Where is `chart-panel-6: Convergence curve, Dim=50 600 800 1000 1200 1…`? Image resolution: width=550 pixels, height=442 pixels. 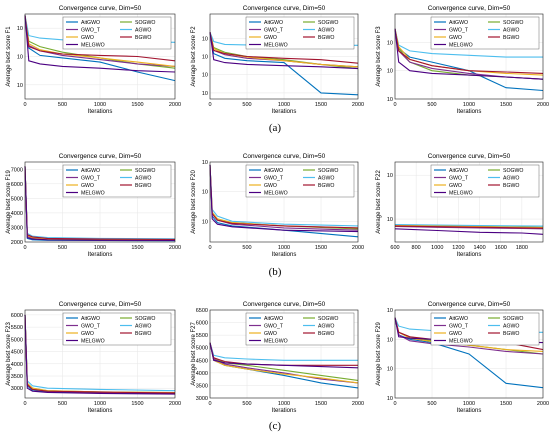
chart-panel-6: Convergence curve, Dim=50 600 800 1000 1200 1… is located at coordinates (460, 205).